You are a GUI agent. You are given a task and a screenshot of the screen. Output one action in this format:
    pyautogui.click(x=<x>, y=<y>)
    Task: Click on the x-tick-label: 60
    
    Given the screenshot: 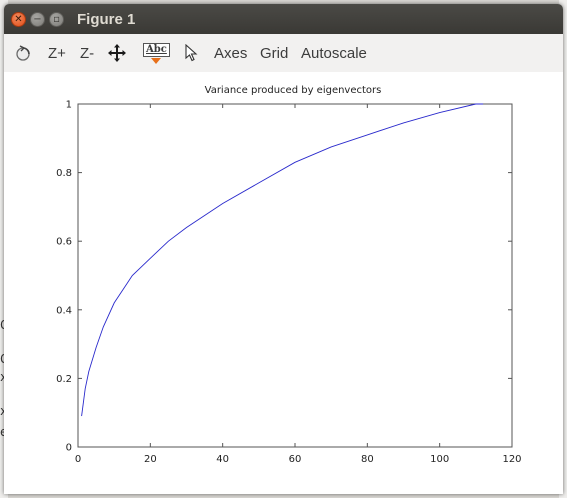 What is the action you would take?
    pyautogui.click(x=295, y=459)
    